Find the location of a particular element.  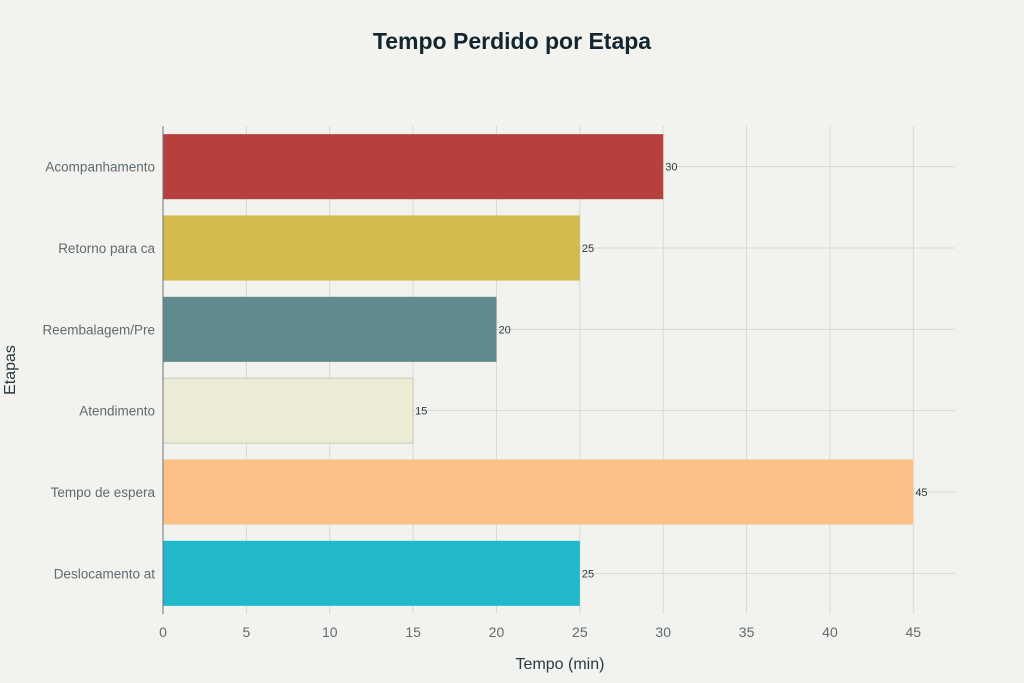

y-tick-label: Acompanhamento is located at coordinates (100, 167).